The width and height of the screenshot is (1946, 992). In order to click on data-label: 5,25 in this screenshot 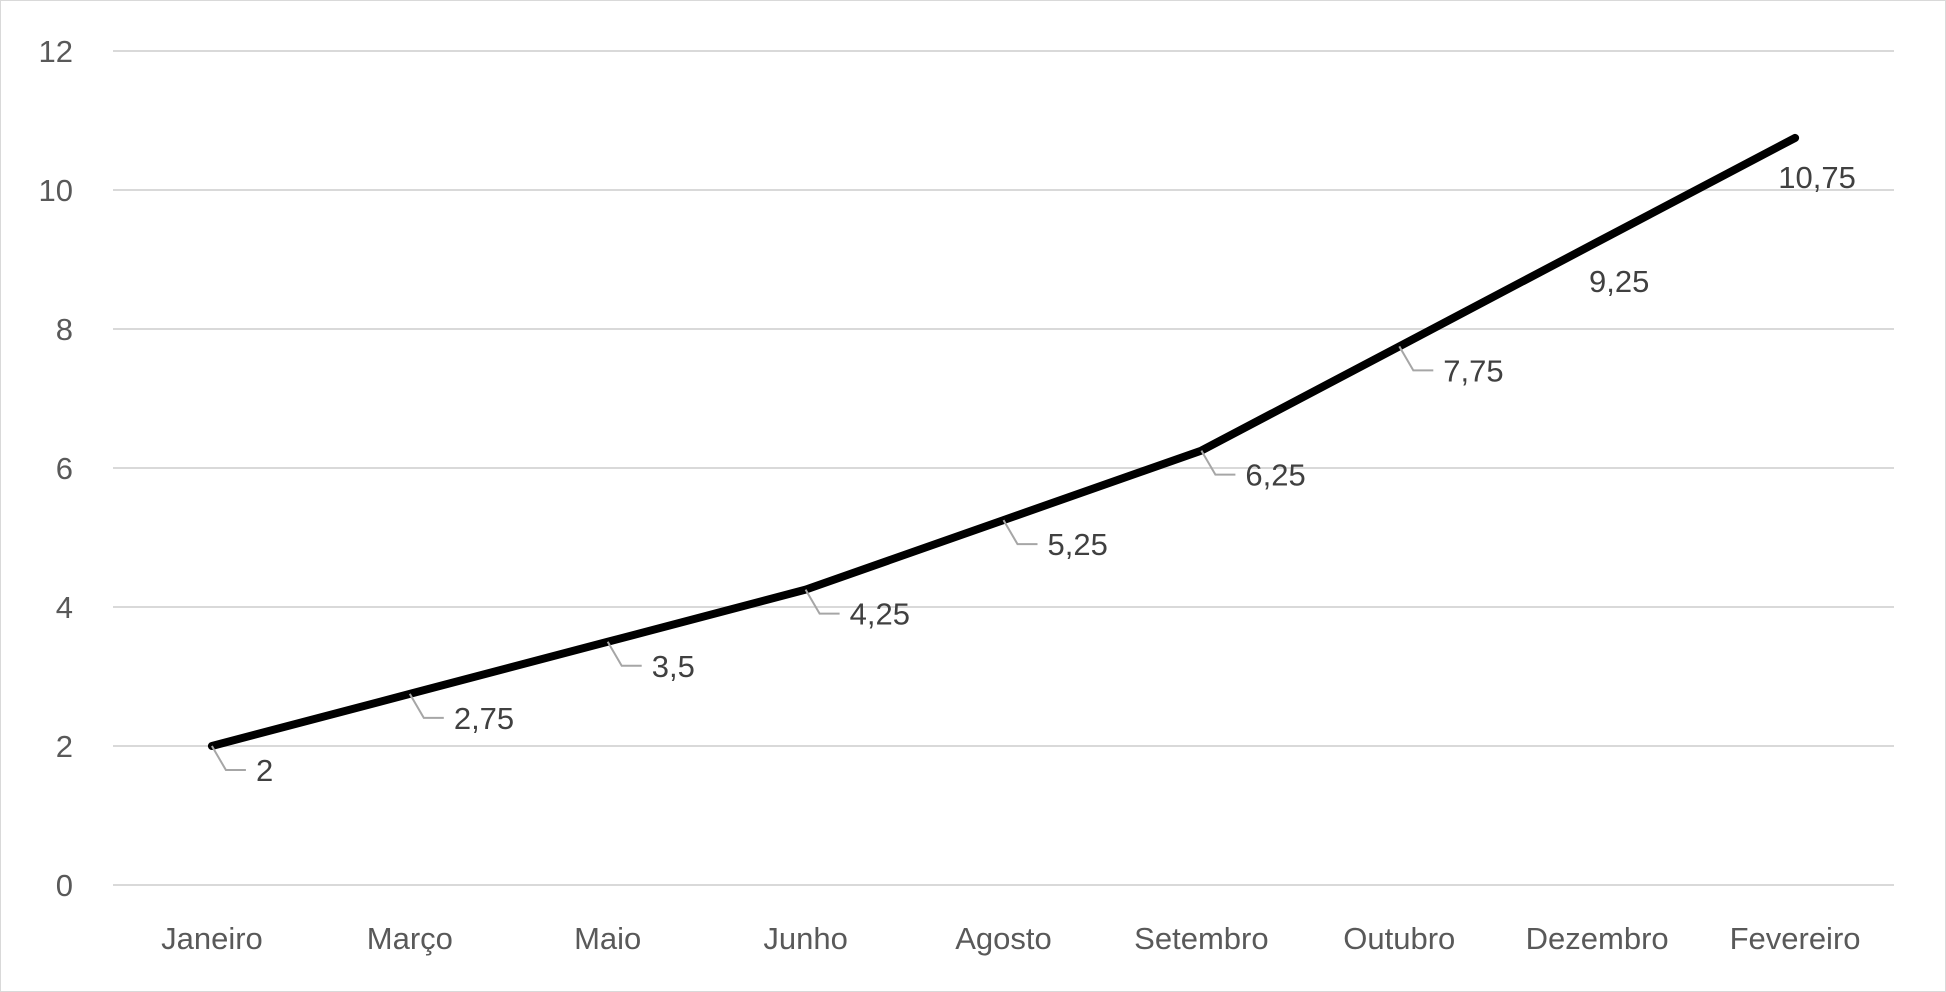, I will do `click(1078, 544)`.